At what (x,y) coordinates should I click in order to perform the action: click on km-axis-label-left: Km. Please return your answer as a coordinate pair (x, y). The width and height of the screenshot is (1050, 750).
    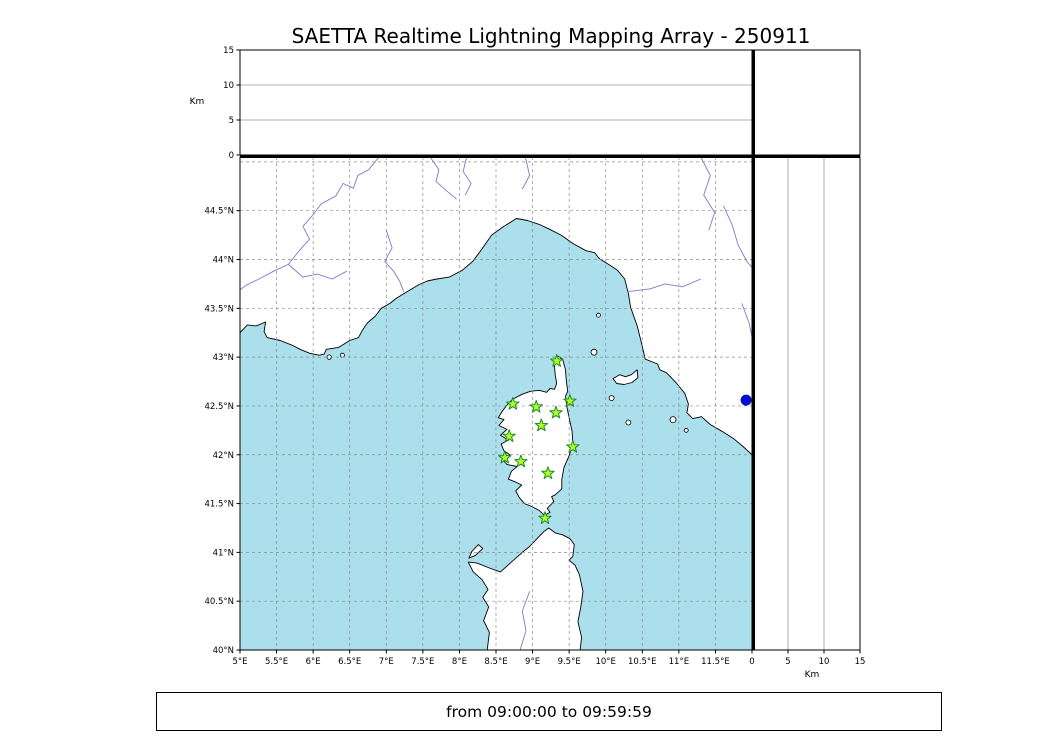
    Looking at the image, I should click on (197, 102).